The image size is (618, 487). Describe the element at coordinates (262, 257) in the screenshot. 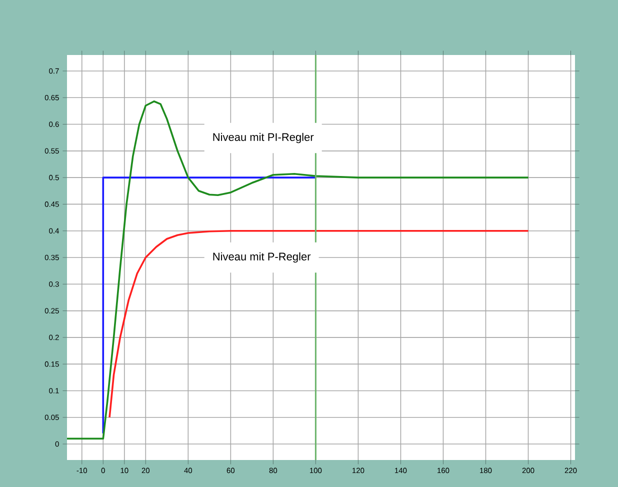

I see `annotation: Niveau mit P-Regler` at that location.